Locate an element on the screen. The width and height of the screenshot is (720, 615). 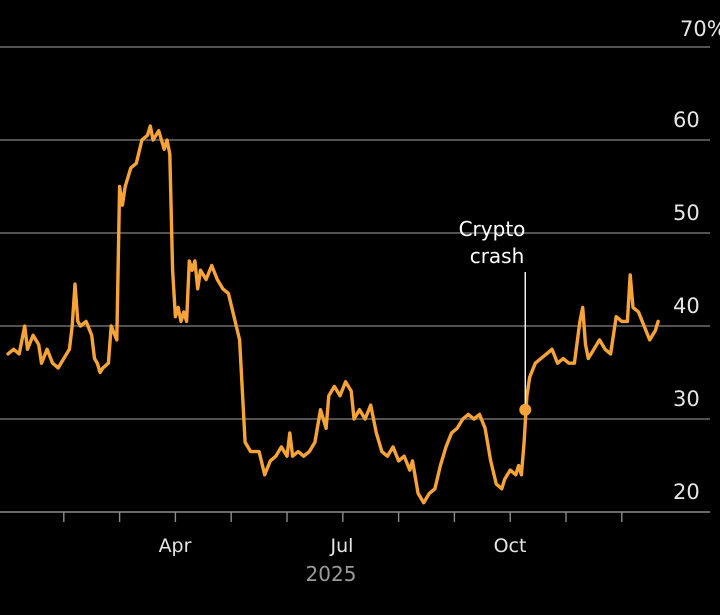
annotation-text-line-2: crash is located at coordinates (497, 256).